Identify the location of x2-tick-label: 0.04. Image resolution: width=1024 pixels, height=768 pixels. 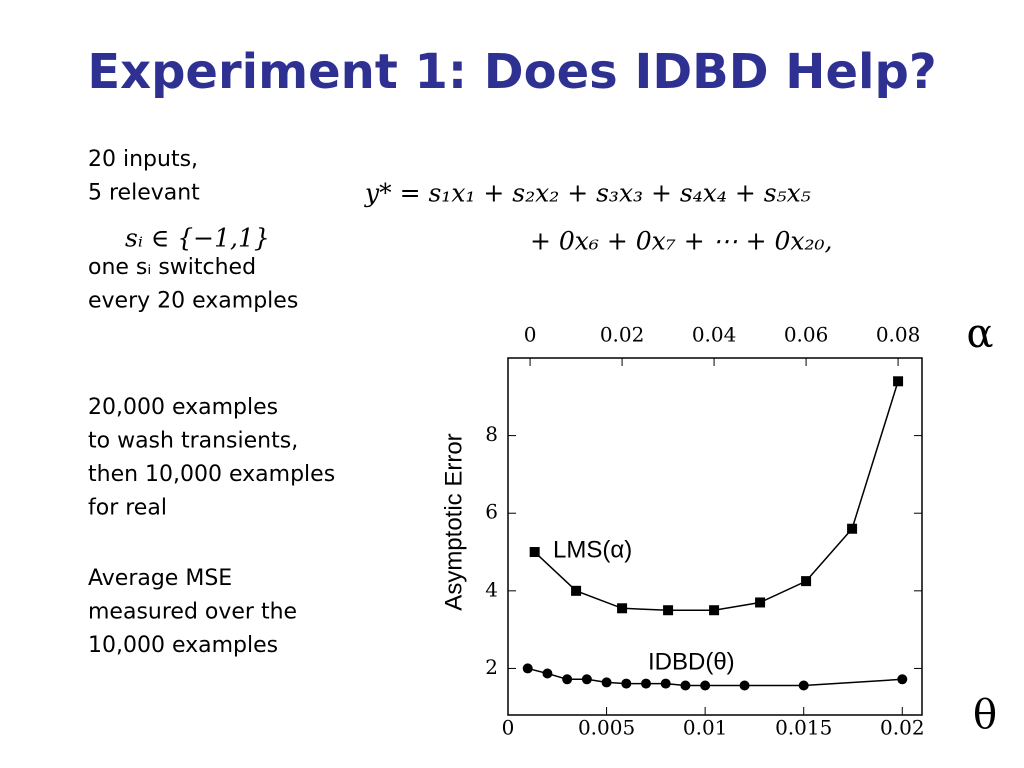
(714, 335).